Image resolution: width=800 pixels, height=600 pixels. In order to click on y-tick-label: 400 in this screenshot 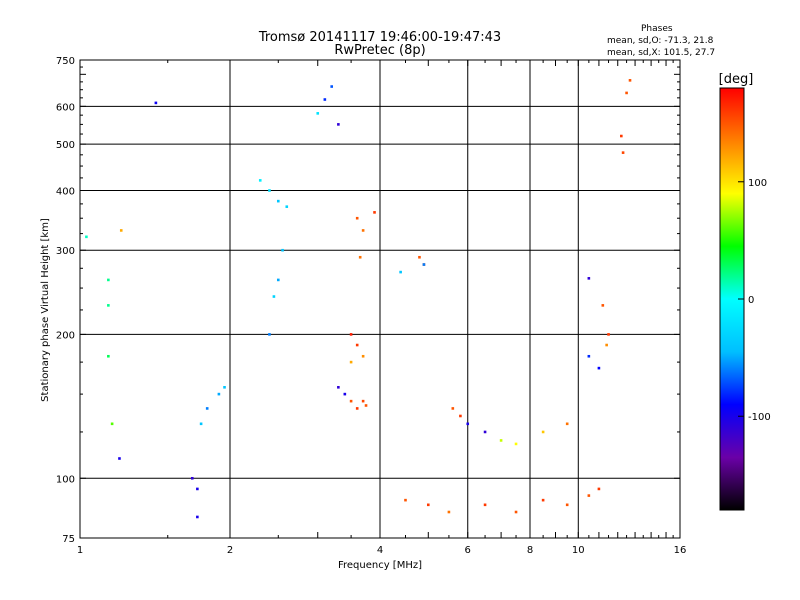, I will do `click(65, 191)`.